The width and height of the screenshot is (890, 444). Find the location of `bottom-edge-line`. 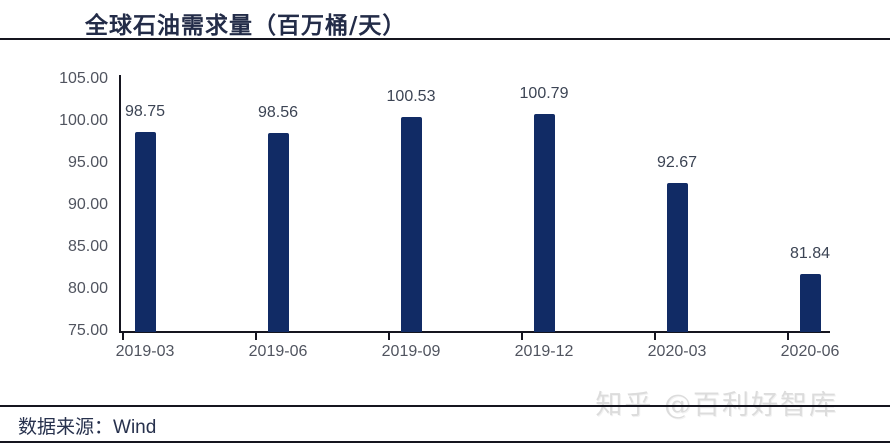

bottom-edge-line is located at coordinates (445, 442).